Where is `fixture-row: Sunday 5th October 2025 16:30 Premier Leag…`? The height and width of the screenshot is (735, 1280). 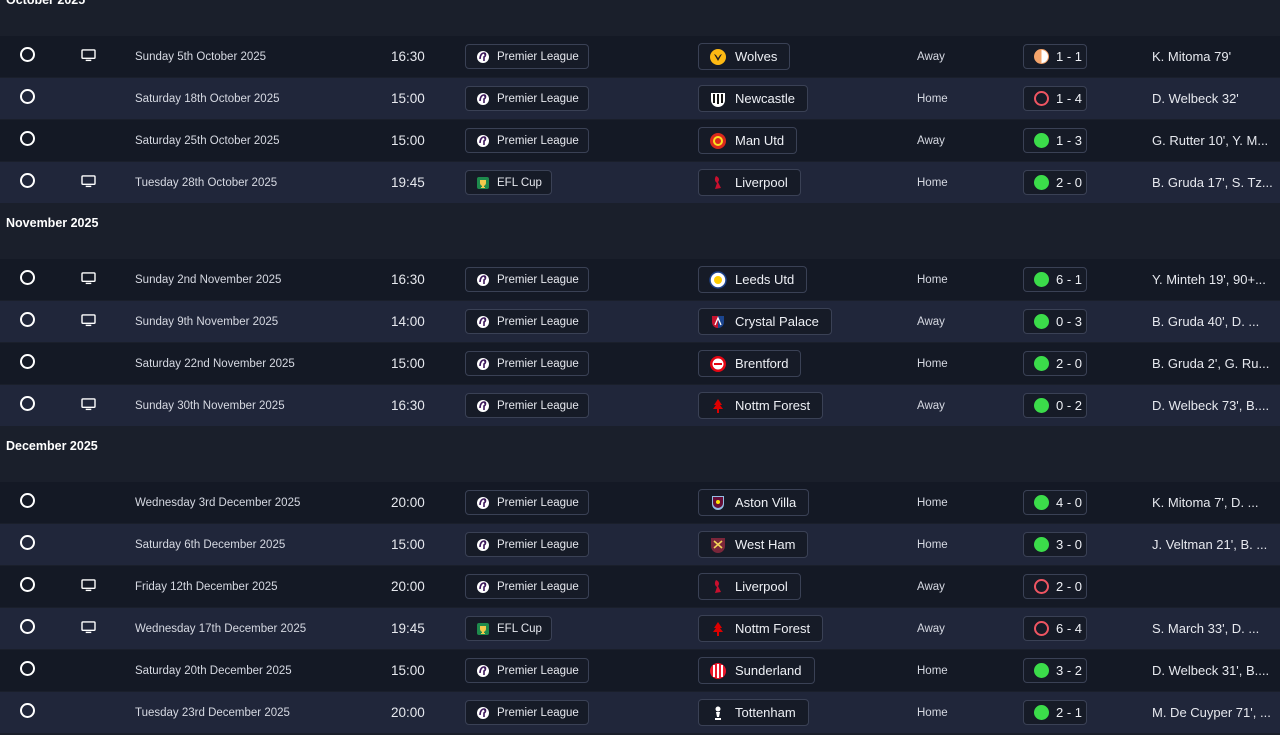 fixture-row: Sunday 5th October 2025 16:30 Premier Leag… is located at coordinates (640, 56).